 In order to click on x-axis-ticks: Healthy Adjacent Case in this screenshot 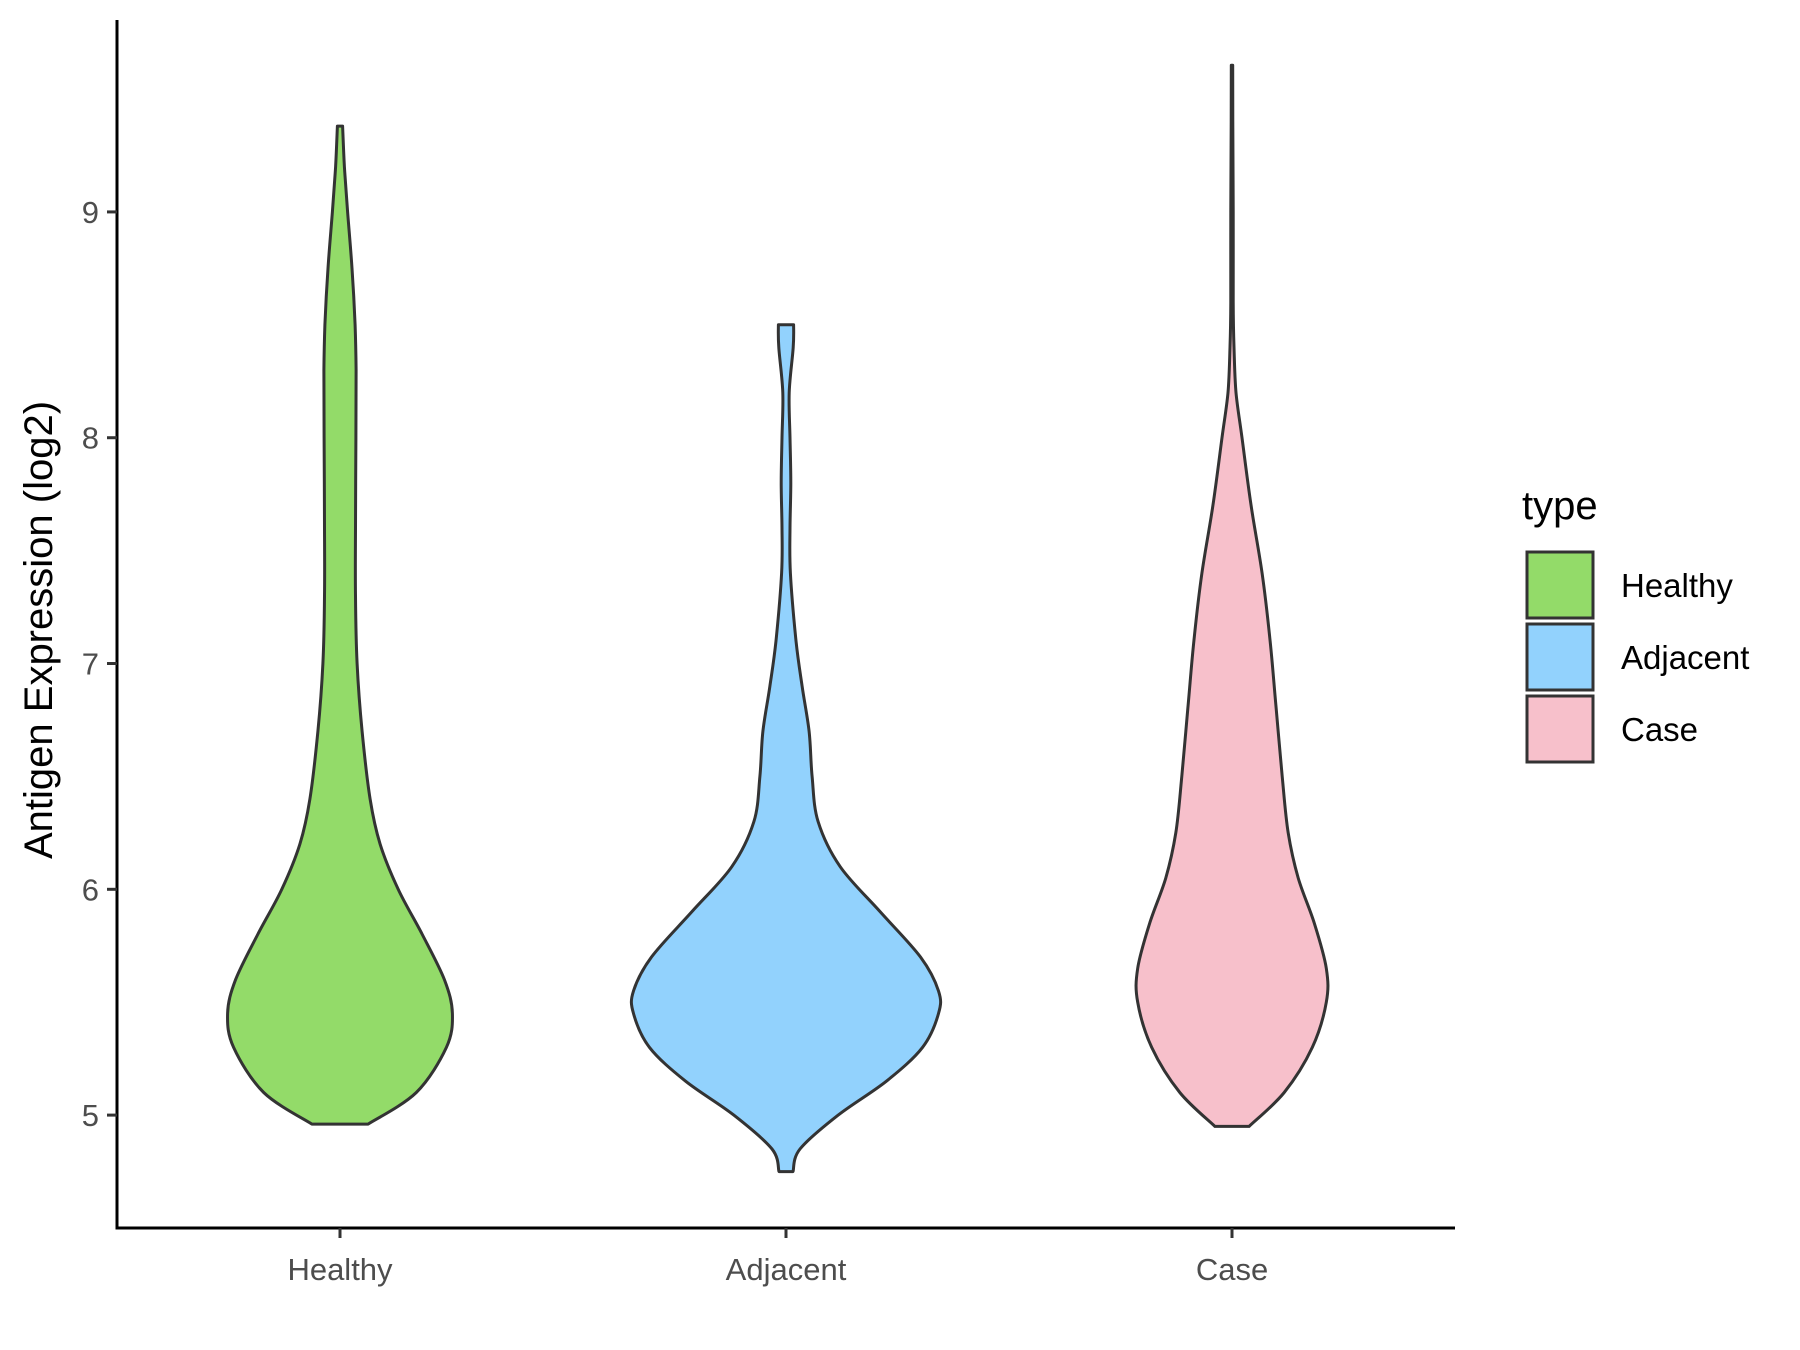, I will do `click(777, 1257)`.